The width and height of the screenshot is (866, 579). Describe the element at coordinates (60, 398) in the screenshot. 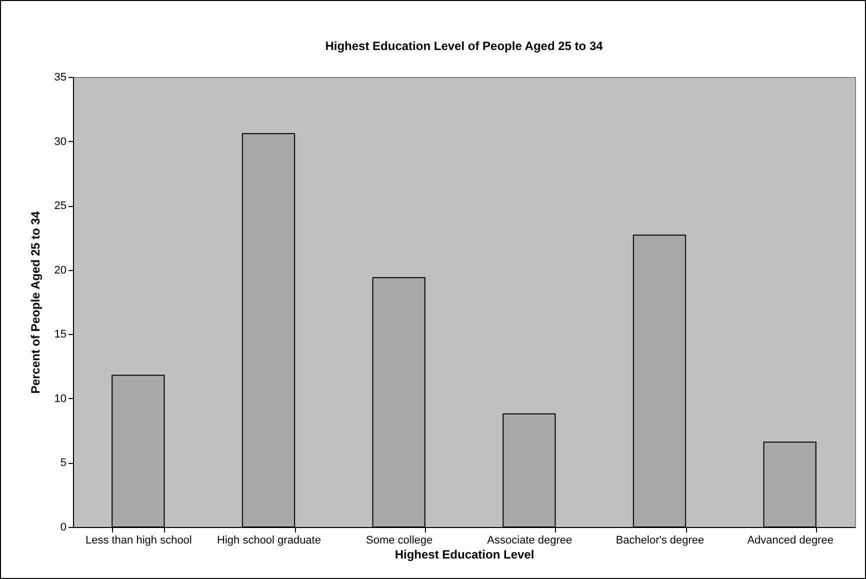

I see `y-tick-label: 10` at that location.